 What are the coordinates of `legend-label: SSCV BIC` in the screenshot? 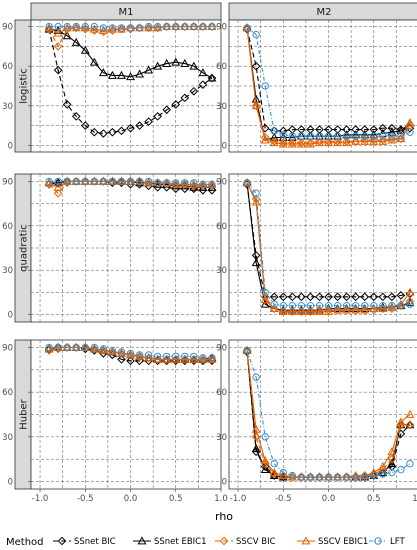 It's located at (256, 542).